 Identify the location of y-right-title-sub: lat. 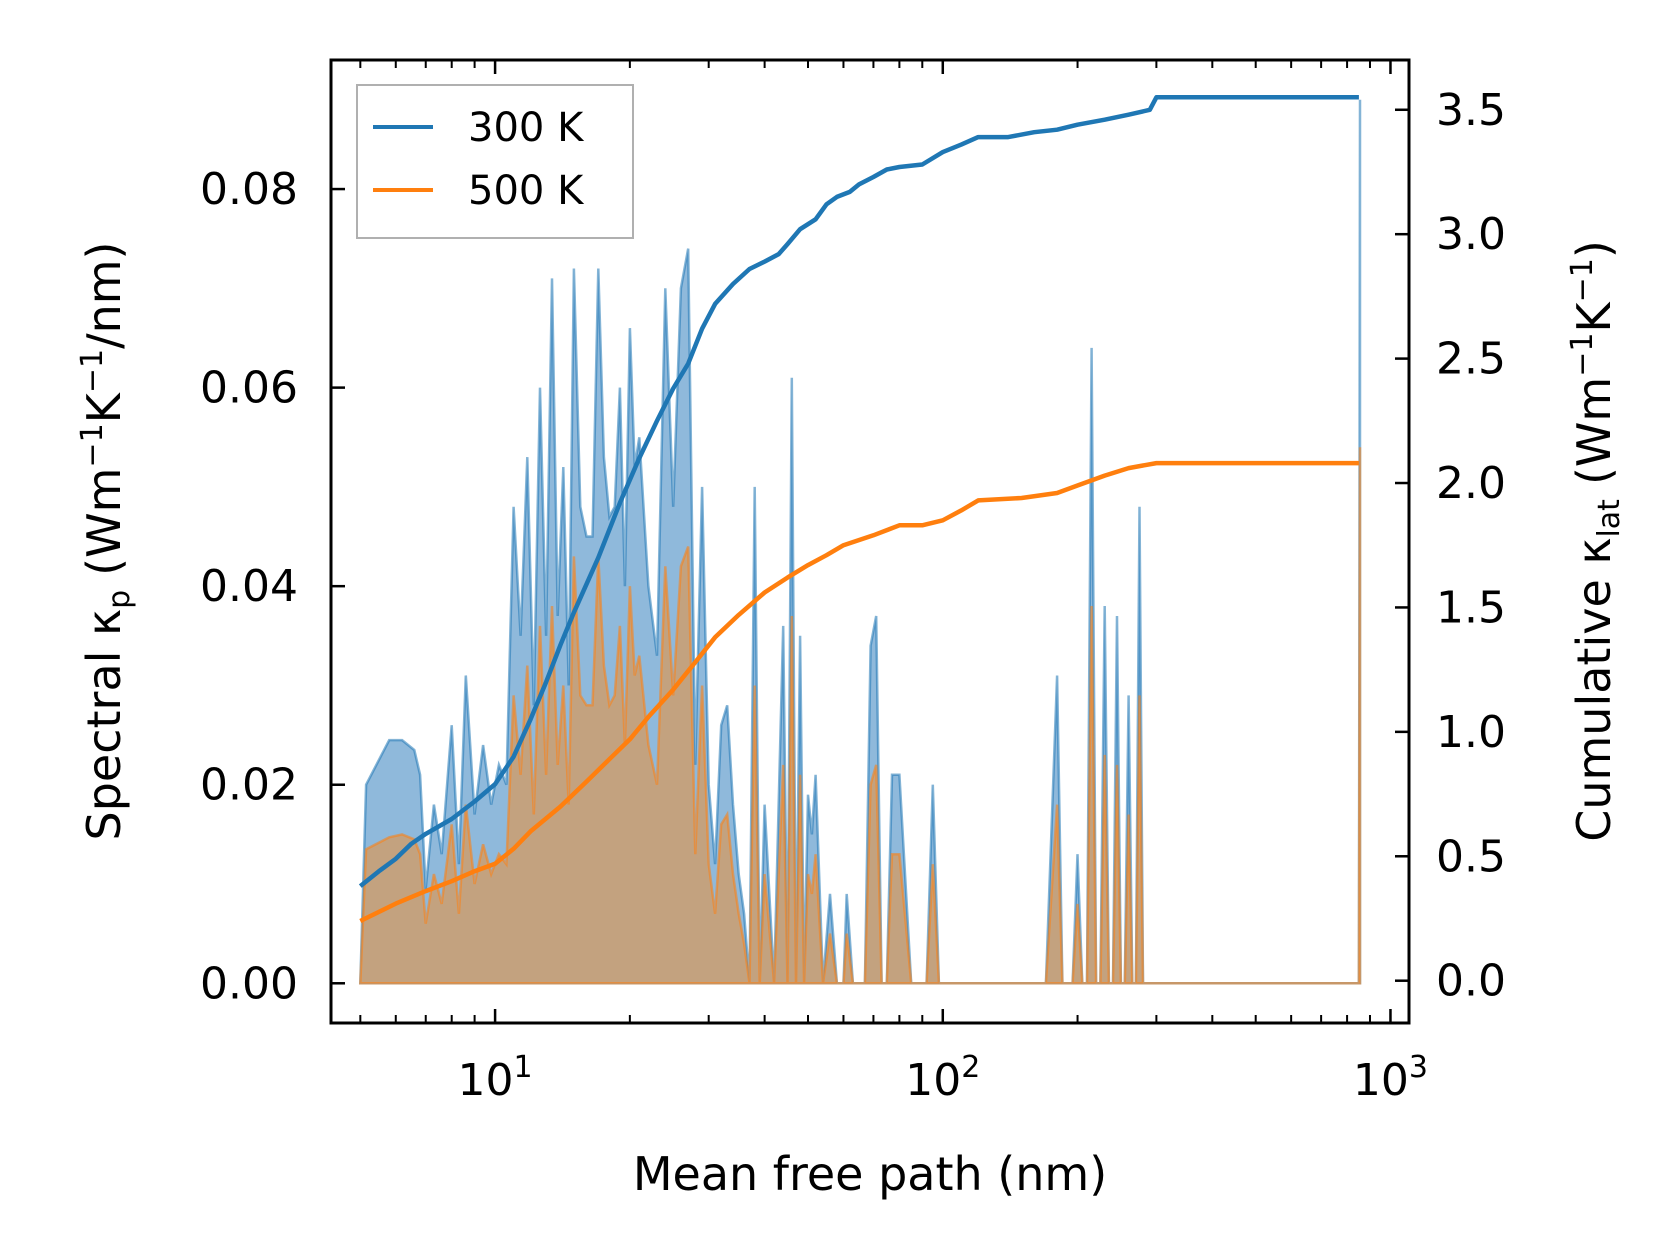
(1609, 518).